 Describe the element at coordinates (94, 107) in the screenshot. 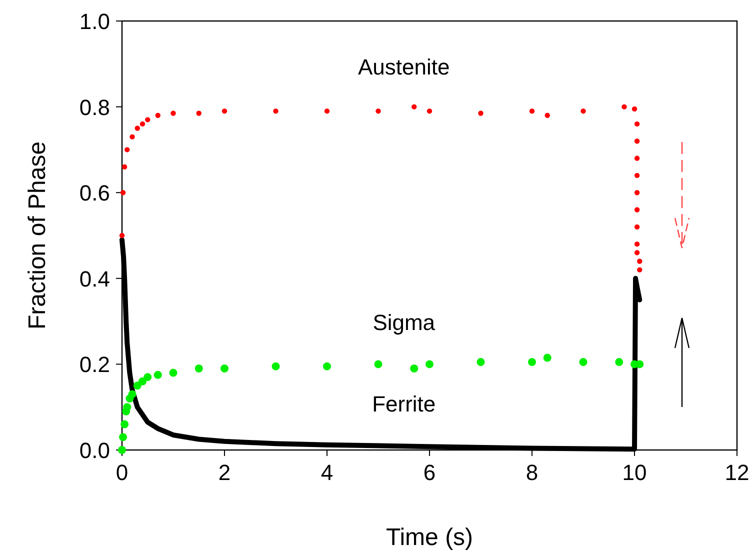

I see `y-tick-label: 0.8` at that location.